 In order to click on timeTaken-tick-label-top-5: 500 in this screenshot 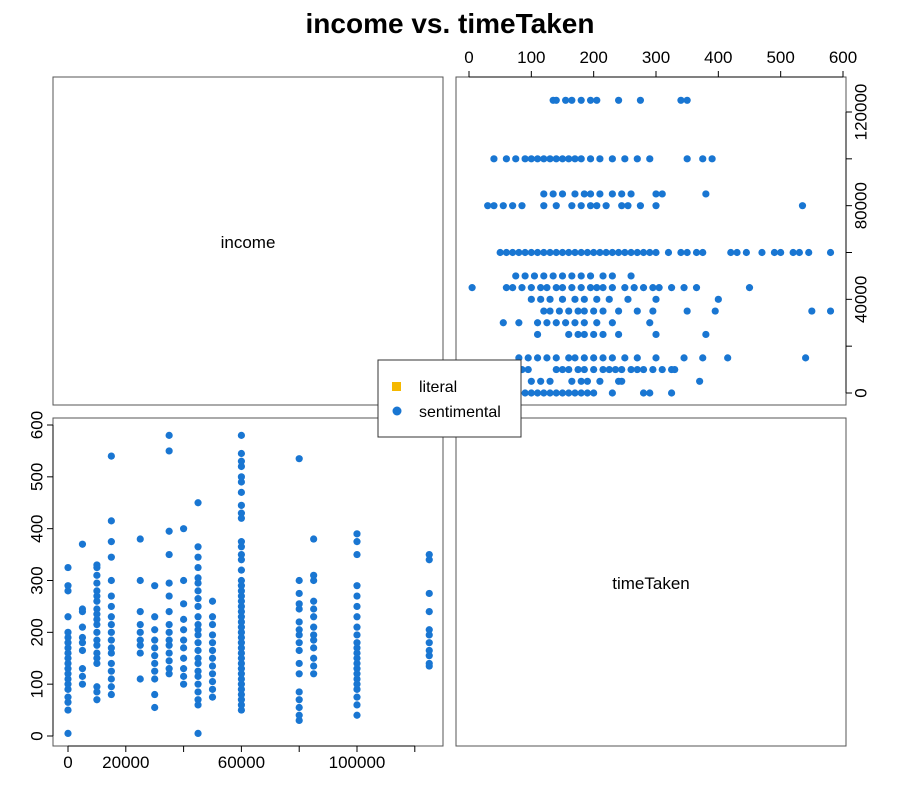, I will do `click(780, 57)`.